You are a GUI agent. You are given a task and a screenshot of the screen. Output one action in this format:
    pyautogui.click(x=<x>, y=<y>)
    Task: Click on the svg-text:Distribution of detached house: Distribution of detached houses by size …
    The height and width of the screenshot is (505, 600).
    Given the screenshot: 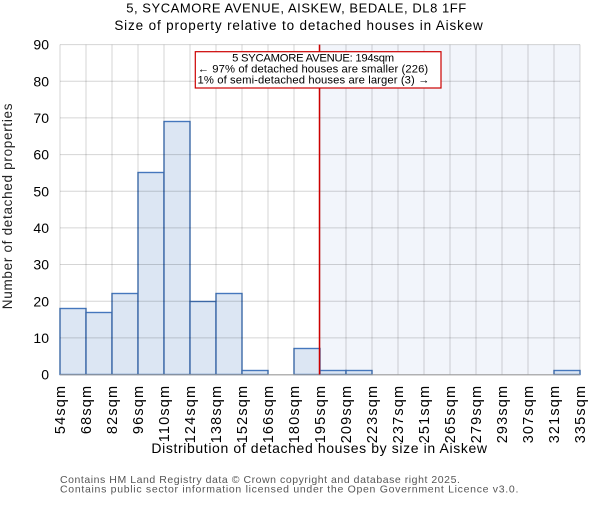 What is the action you would take?
    pyautogui.click(x=319, y=448)
    